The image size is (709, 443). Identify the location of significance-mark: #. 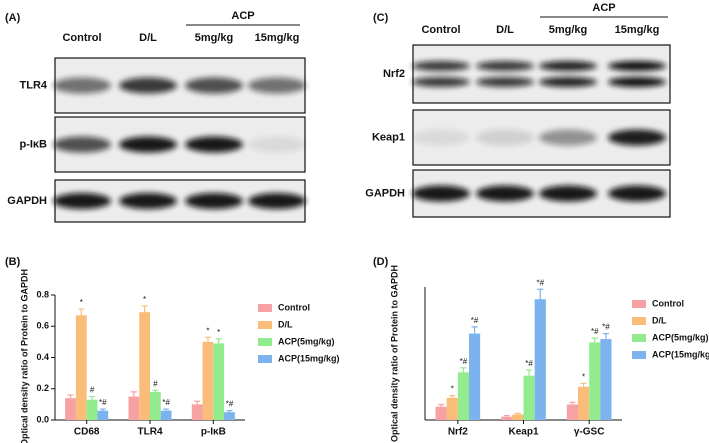
(155, 383).